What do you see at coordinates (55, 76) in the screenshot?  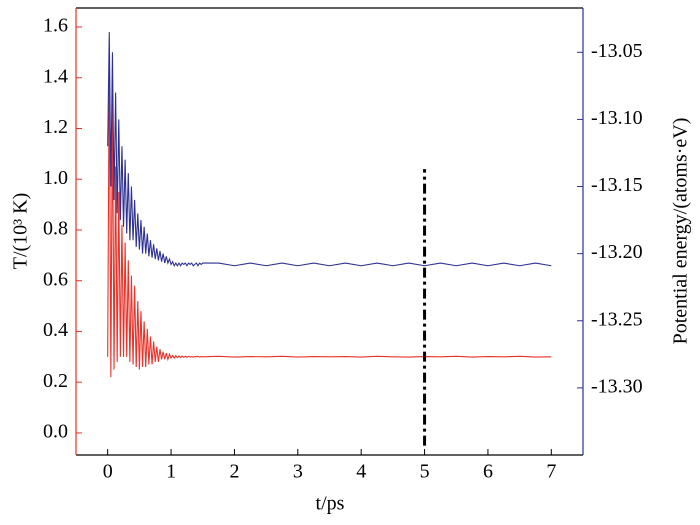 I see `y-tick-label: 1.4` at bounding box center [55, 76].